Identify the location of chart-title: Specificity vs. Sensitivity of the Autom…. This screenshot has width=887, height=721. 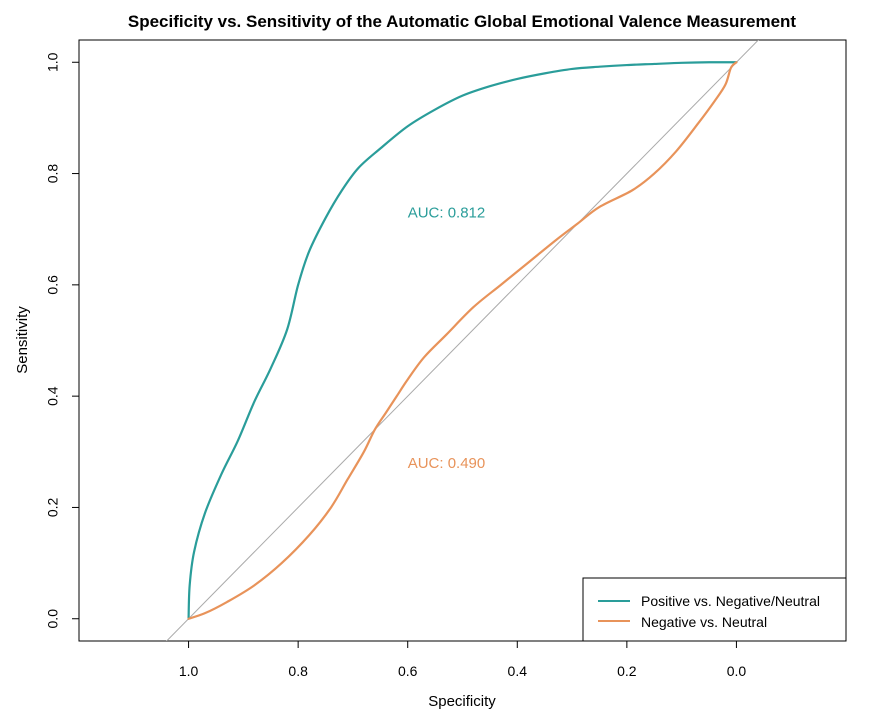
(462, 21).